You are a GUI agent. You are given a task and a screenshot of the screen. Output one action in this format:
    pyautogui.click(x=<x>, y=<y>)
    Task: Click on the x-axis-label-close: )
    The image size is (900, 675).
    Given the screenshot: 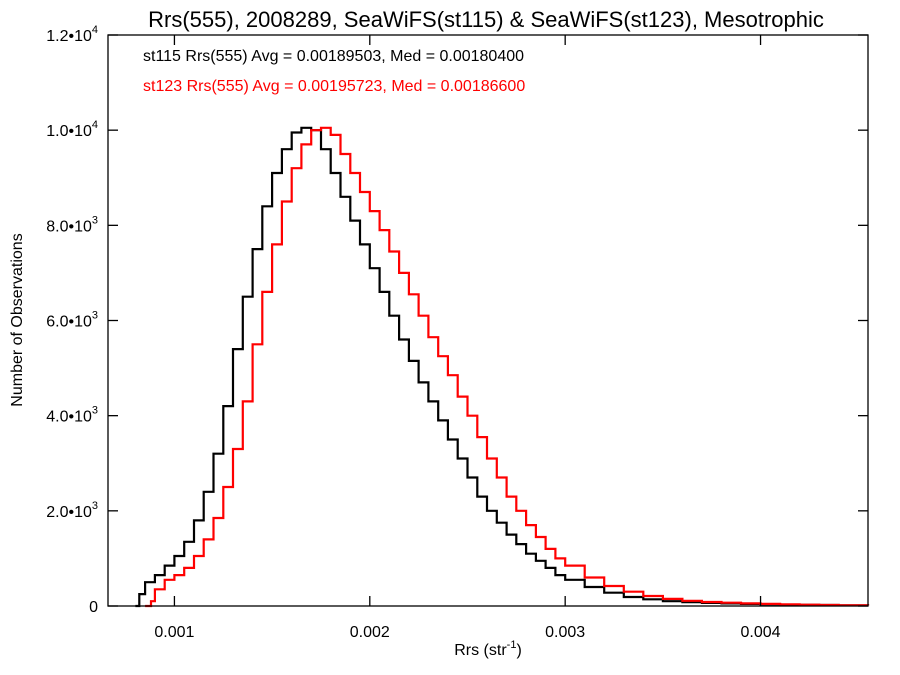 What is the action you would take?
    pyautogui.click(x=518, y=650)
    